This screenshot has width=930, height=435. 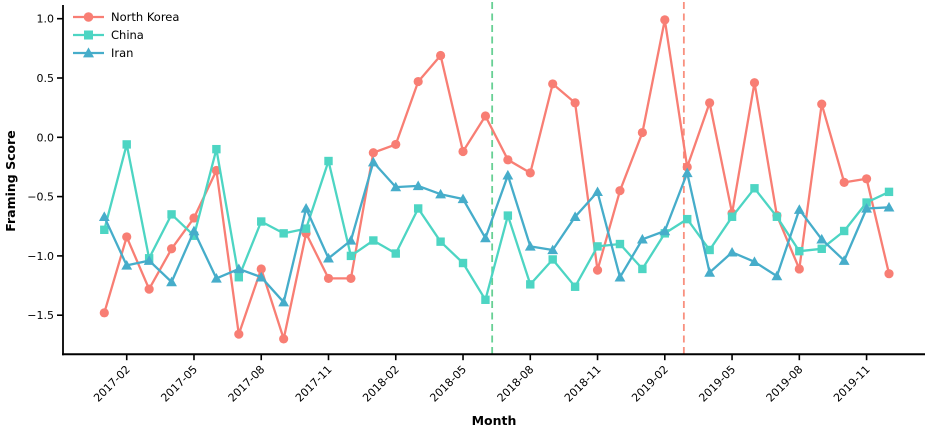 I want to click on legend-marker-square-icon, so click(x=88, y=35).